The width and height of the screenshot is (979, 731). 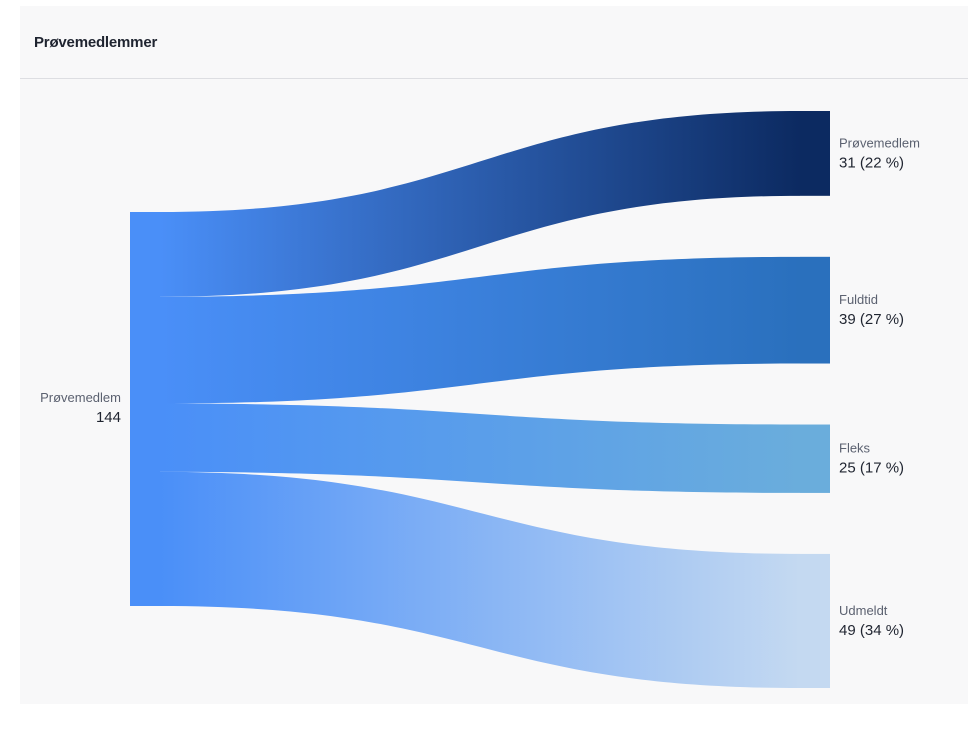 What do you see at coordinates (145, 409) in the screenshot?
I see `source-node` at bounding box center [145, 409].